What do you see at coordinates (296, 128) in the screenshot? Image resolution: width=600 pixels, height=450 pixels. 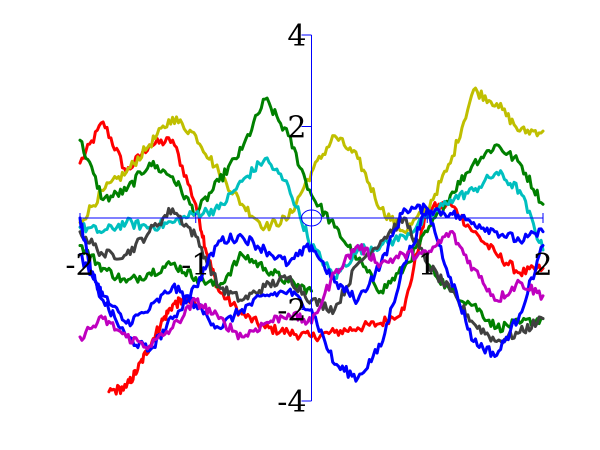 I see `y-tick-label: 2` at bounding box center [296, 128].